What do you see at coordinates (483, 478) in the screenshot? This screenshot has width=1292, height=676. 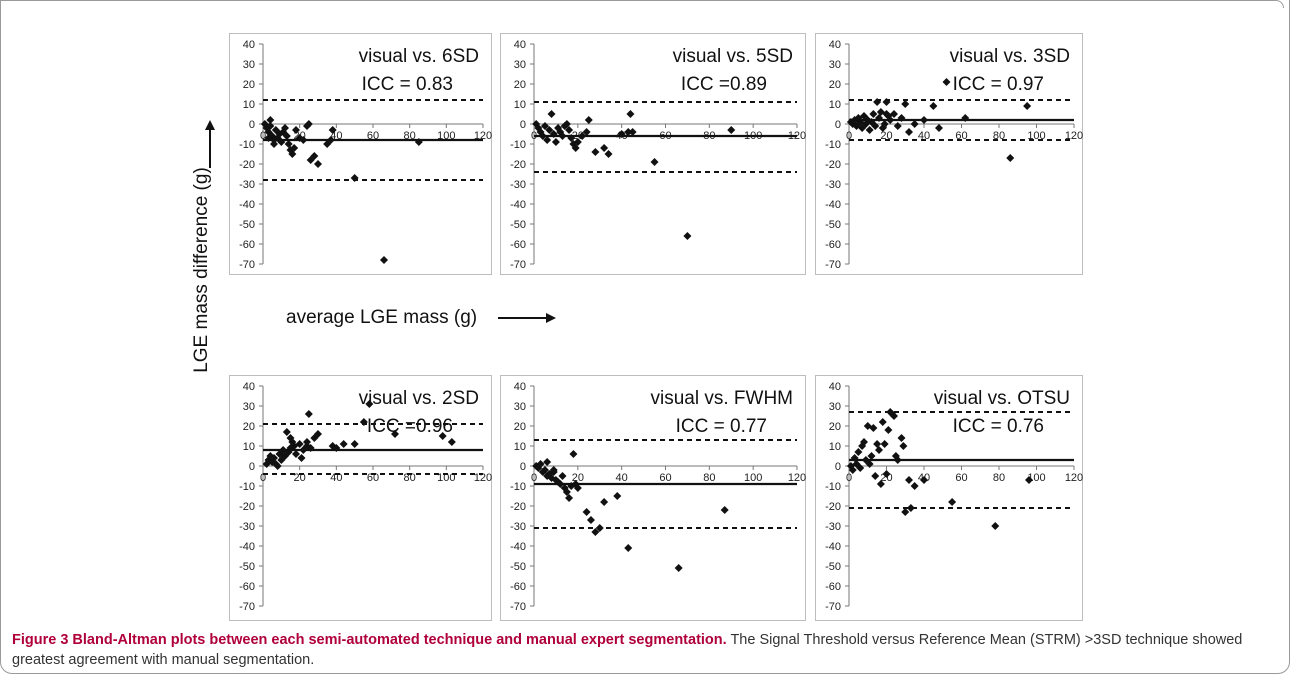 I see `x-tick-label: 120` at bounding box center [483, 478].